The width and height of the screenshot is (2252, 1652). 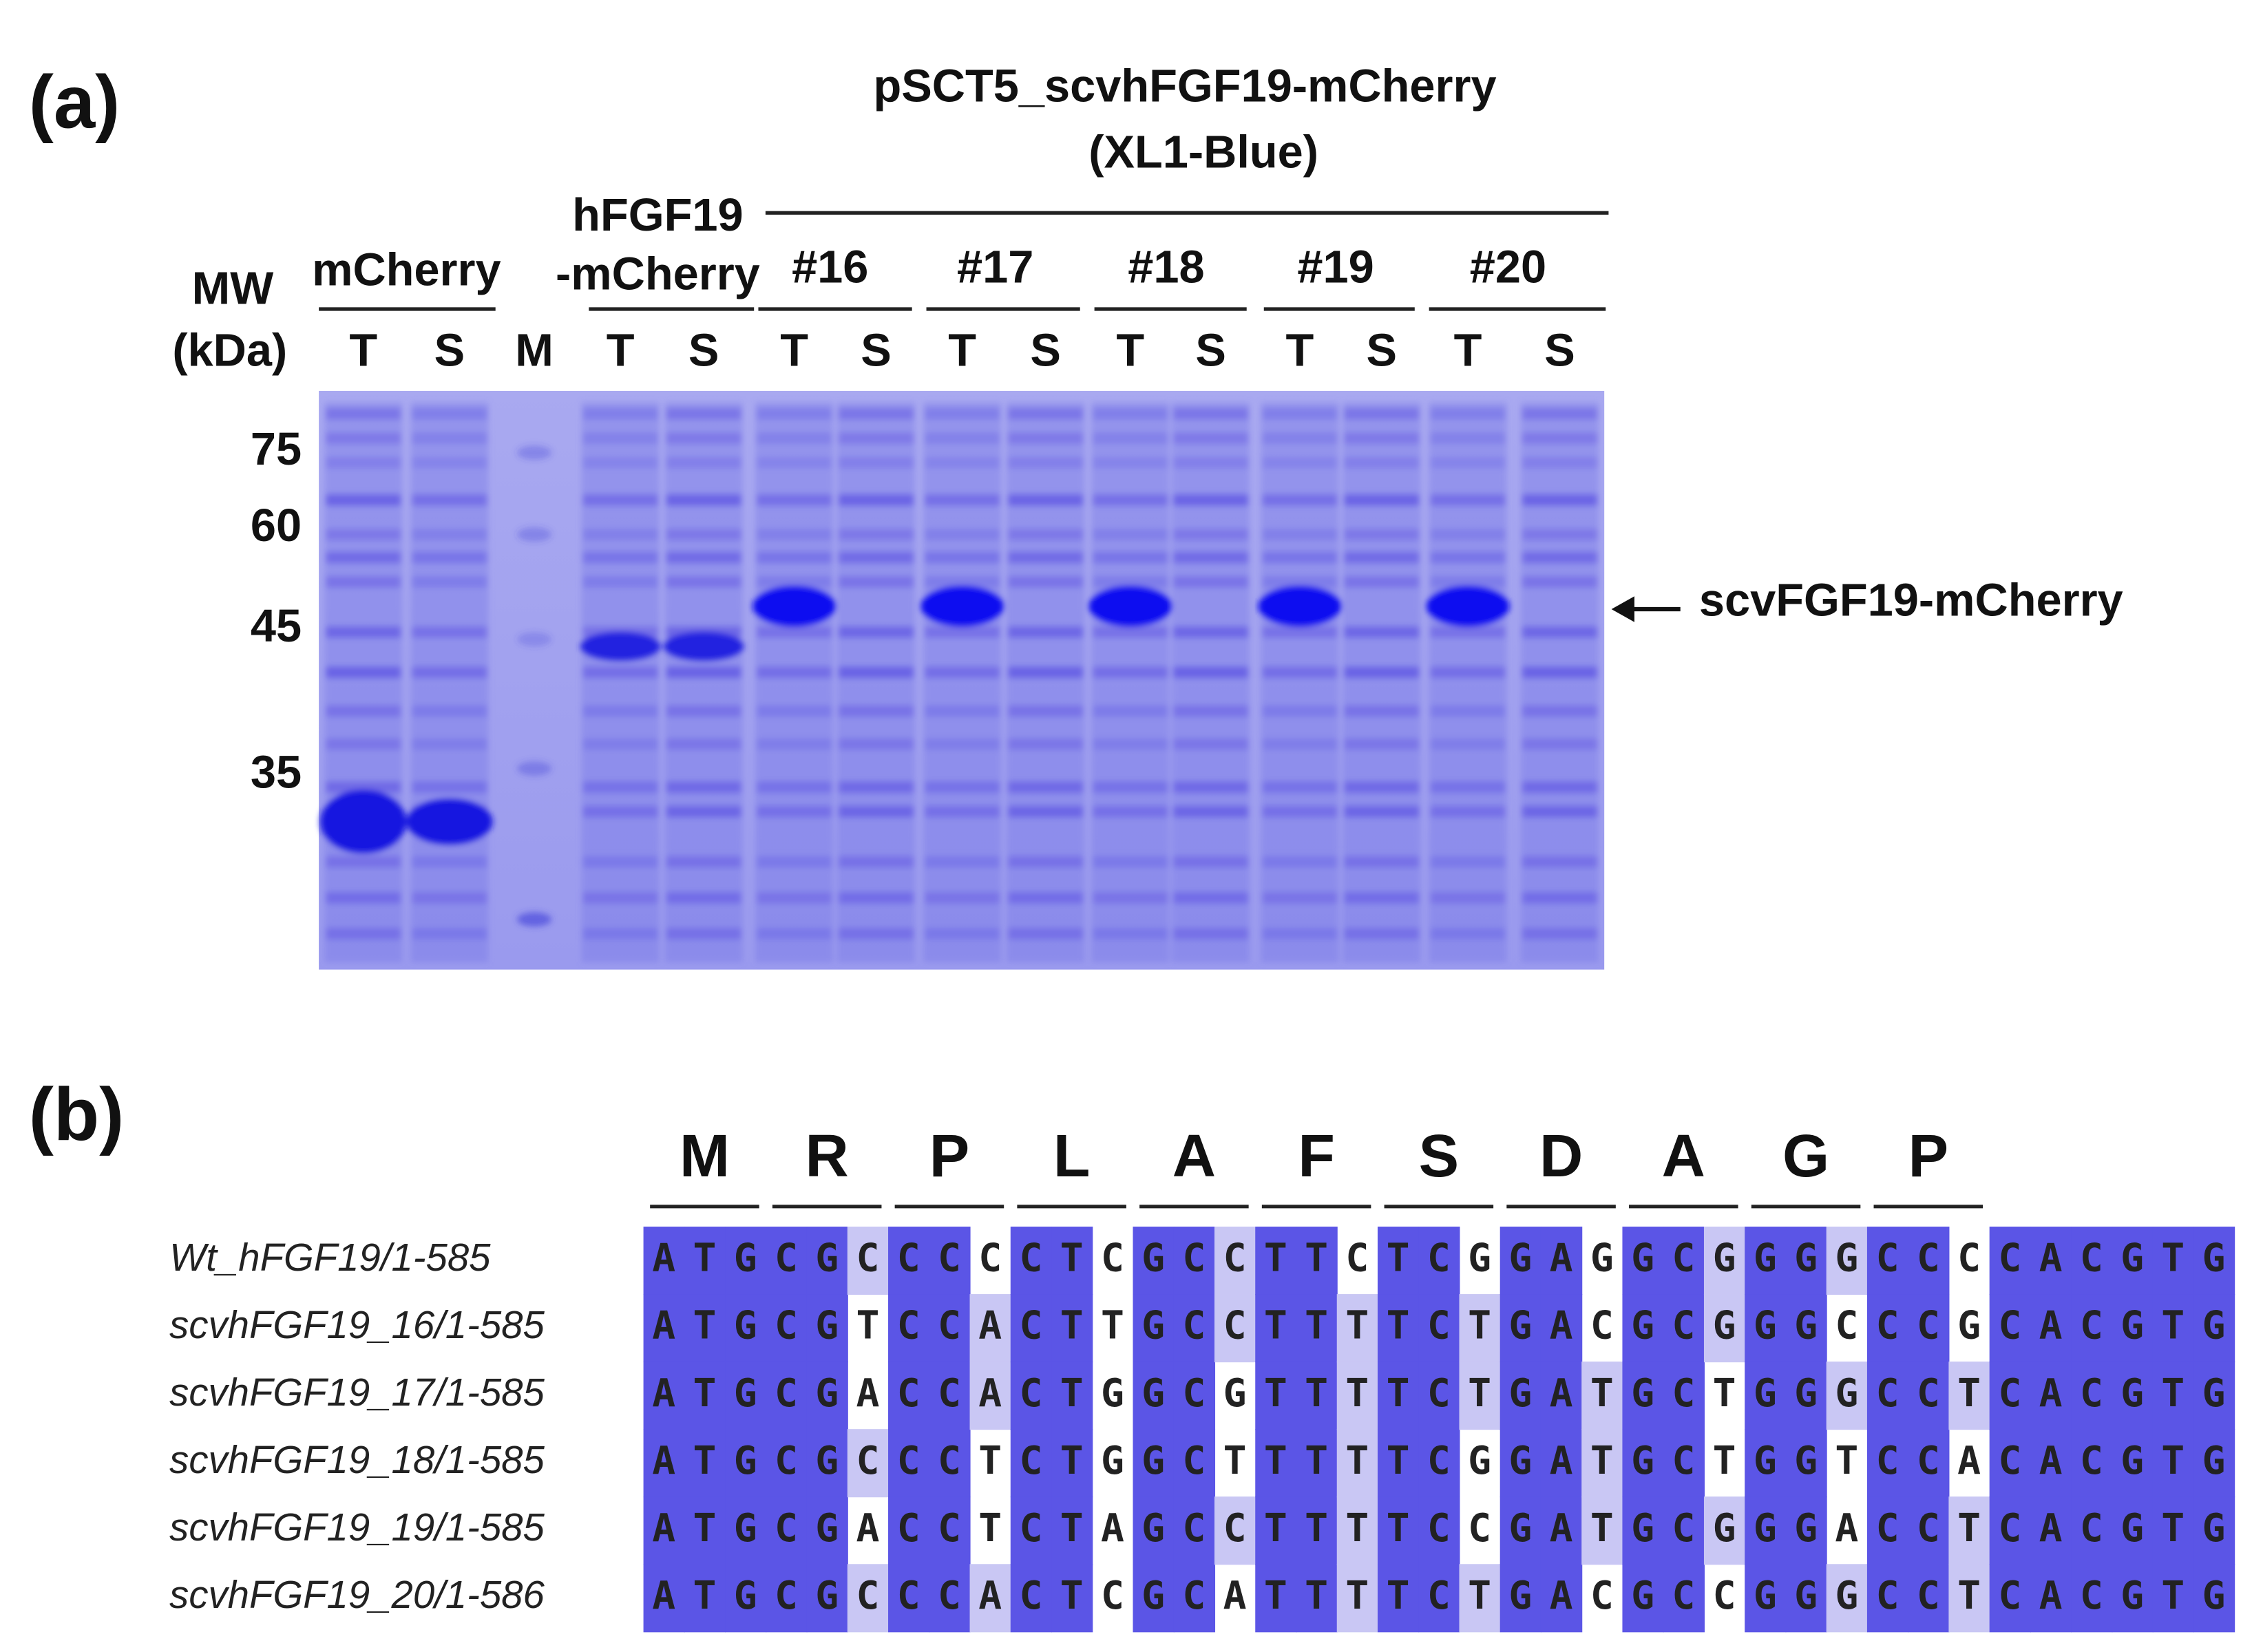 I want to click on major-band, so click(x=450, y=822).